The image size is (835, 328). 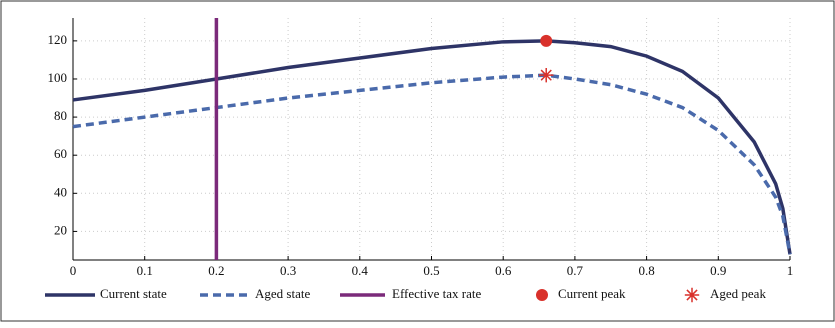 I want to click on y-tick-label: 40, so click(x=60, y=191).